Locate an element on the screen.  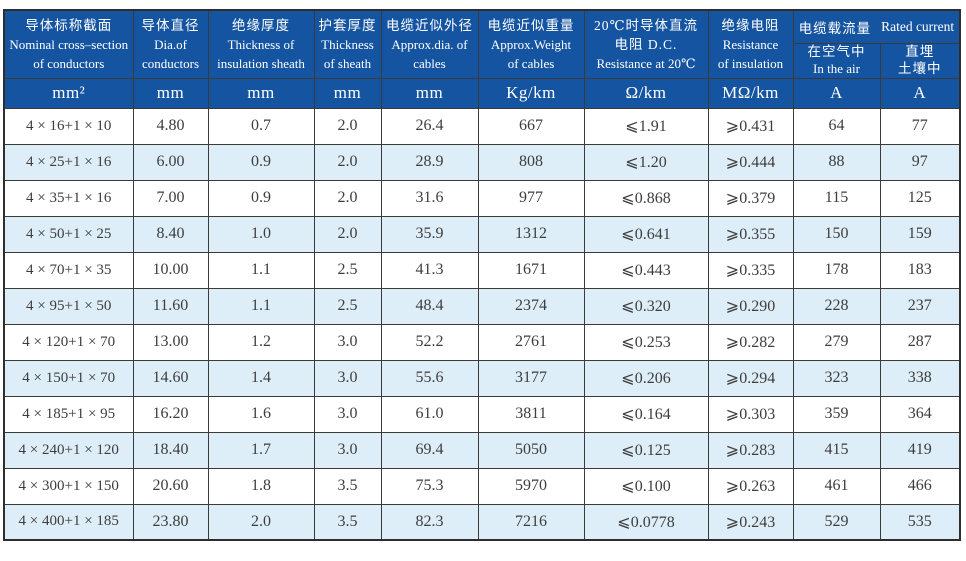
header-line-zh: 20℃时导体直流 is located at coordinates (646, 25).